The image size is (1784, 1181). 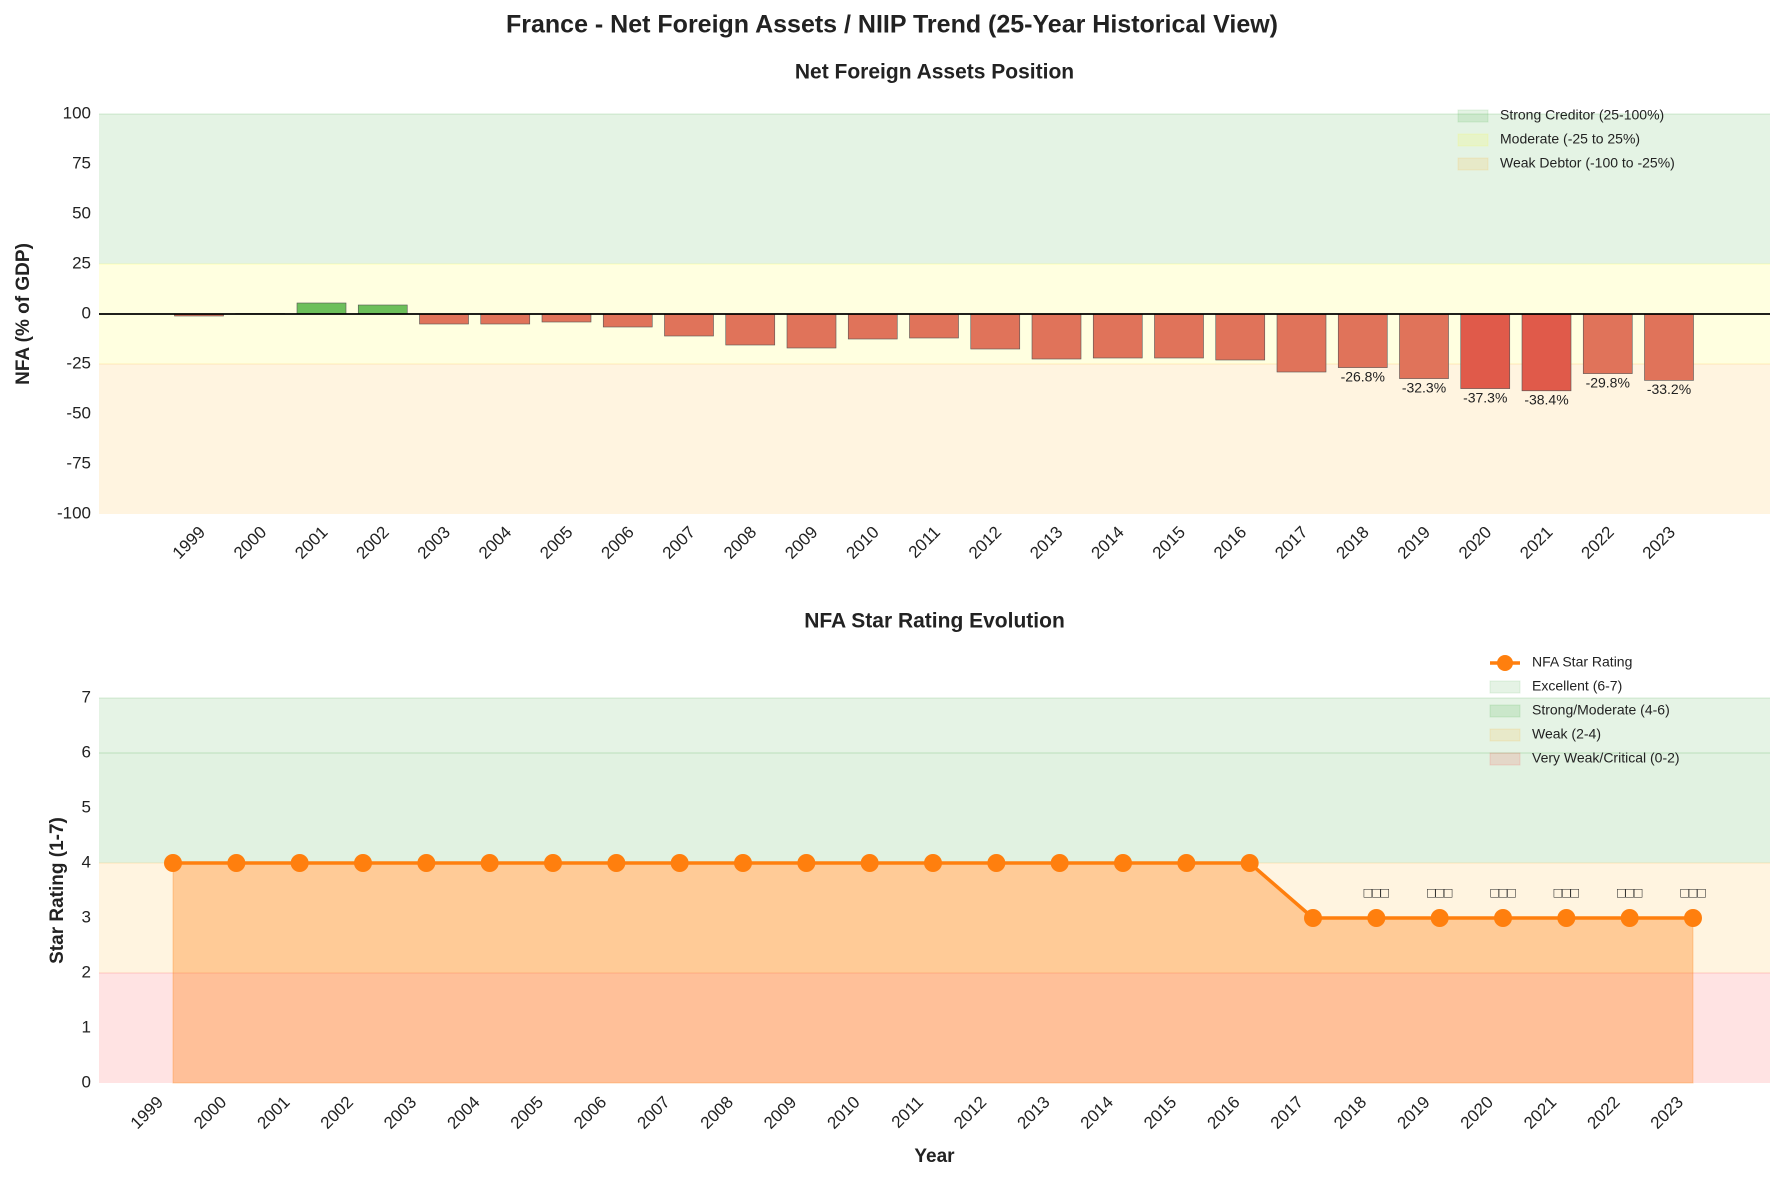 What do you see at coordinates (23, 314) in the screenshot?
I see `y-axis-label: NFA (% of GDP)` at bounding box center [23, 314].